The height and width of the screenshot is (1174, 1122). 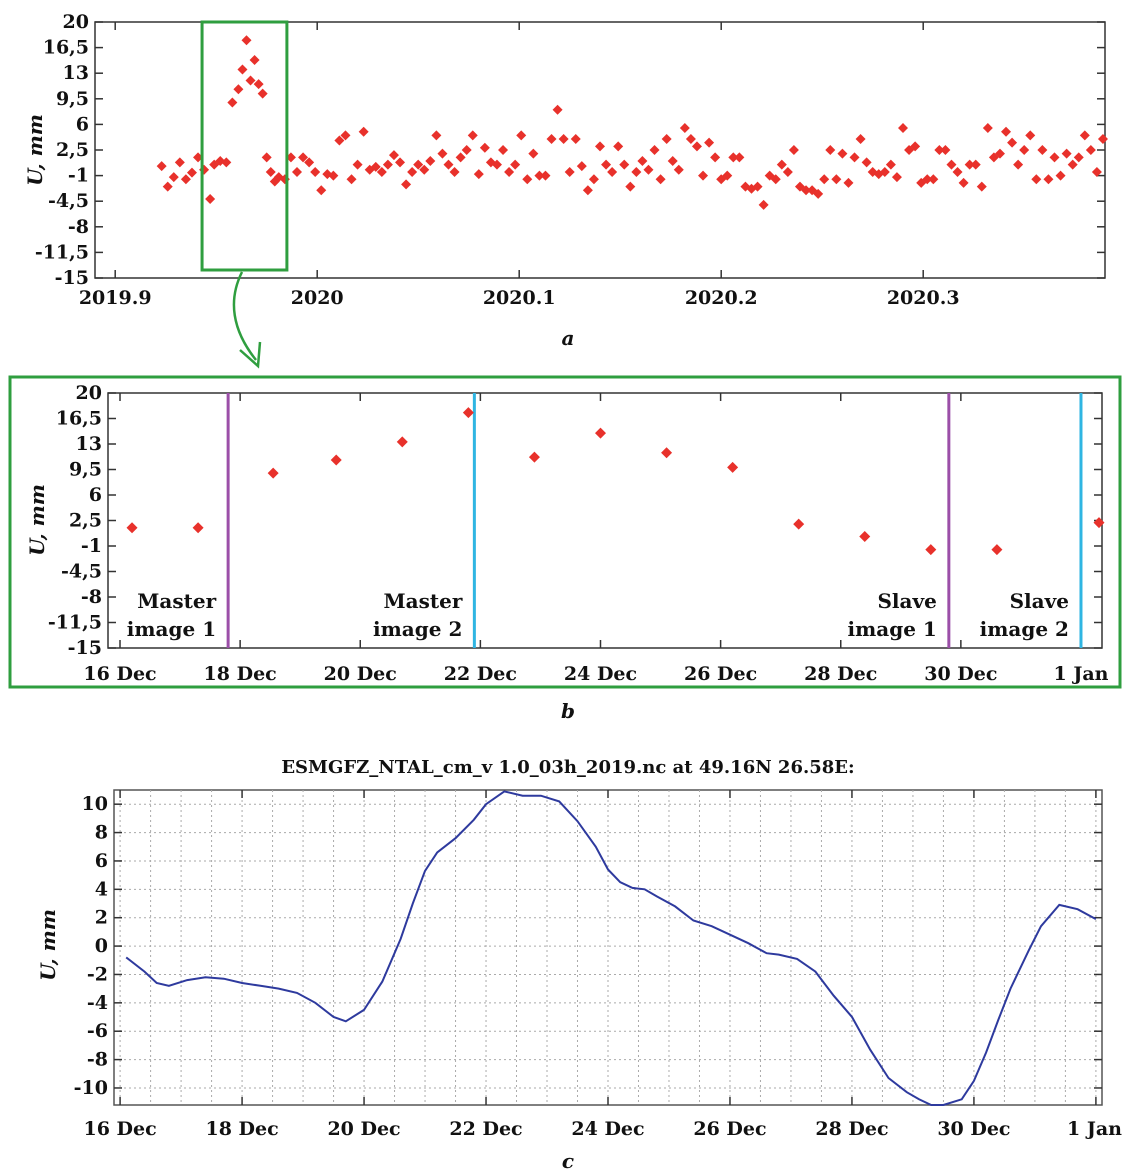 I want to click on panel-b-points, so click(x=615, y=481).